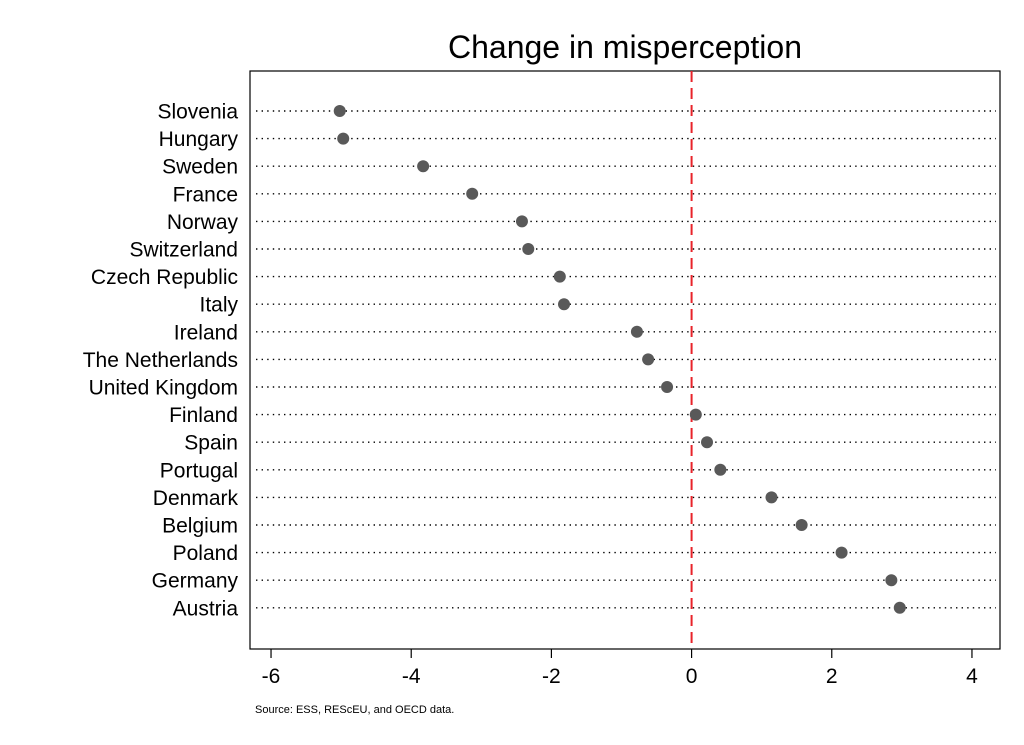 The height and width of the screenshot is (745, 1024). Describe the element at coordinates (972, 676) in the screenshot. I see `x-tick-label: 4` at that location.